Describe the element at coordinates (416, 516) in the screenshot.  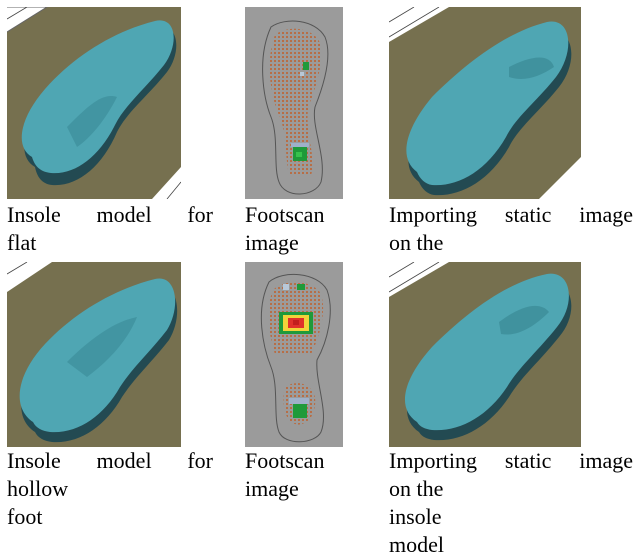
I see `caption-line2: on the insole model` at that location.